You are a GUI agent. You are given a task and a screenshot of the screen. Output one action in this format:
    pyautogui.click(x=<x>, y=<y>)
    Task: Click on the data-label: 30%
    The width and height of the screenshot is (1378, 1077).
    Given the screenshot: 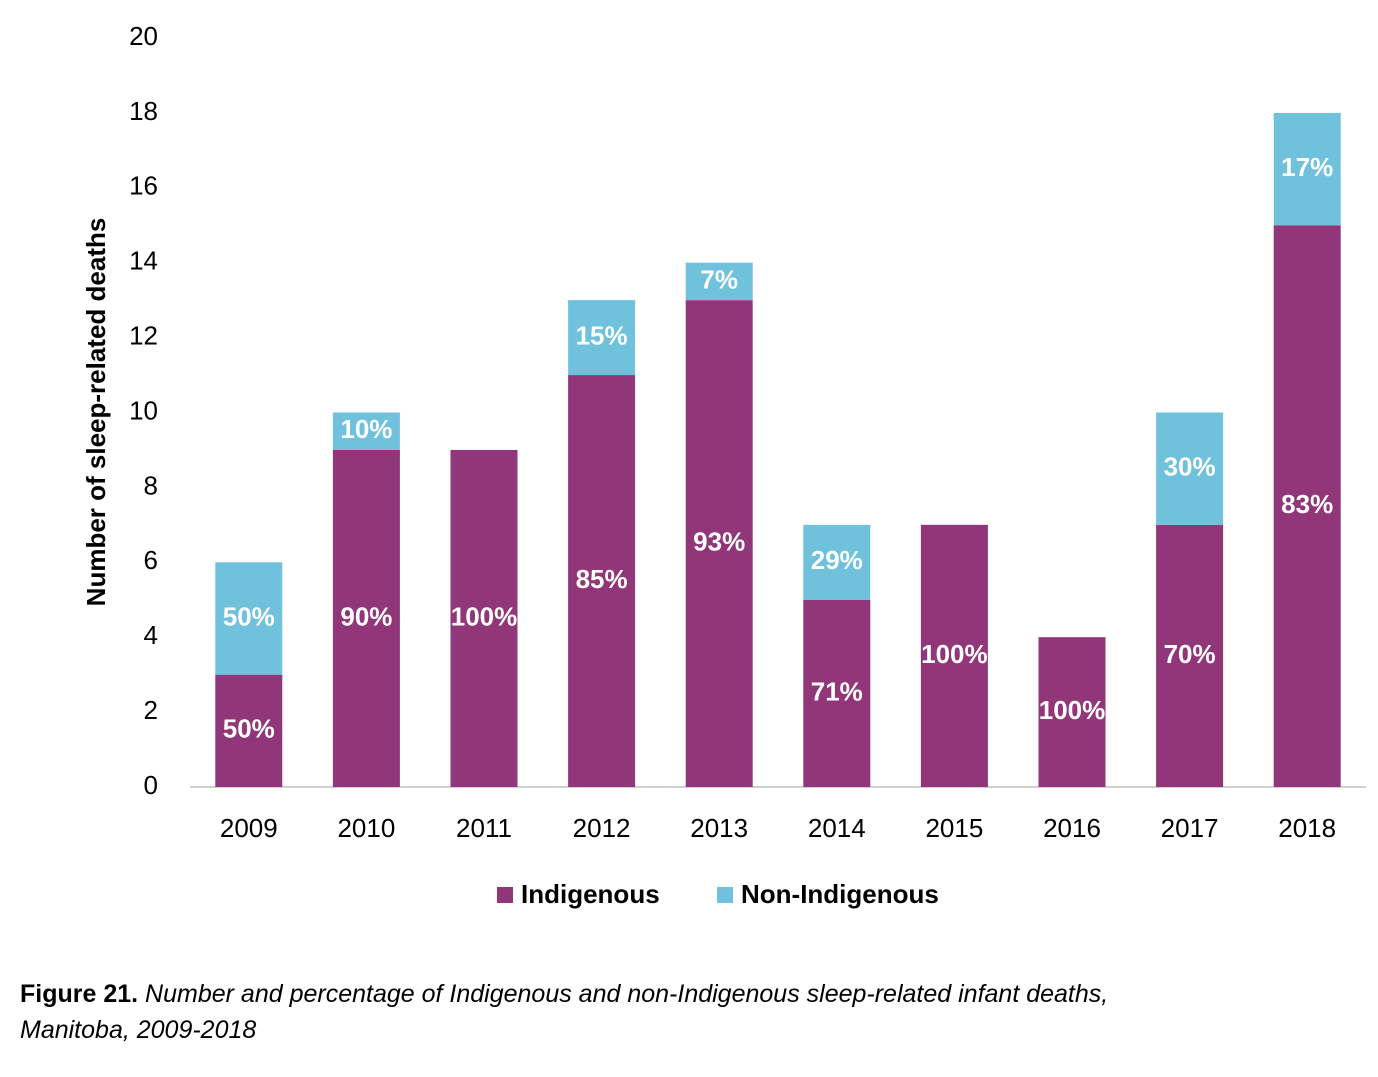 What is the action you would take?
    pyautogui.click(x=1190, y=467)
    